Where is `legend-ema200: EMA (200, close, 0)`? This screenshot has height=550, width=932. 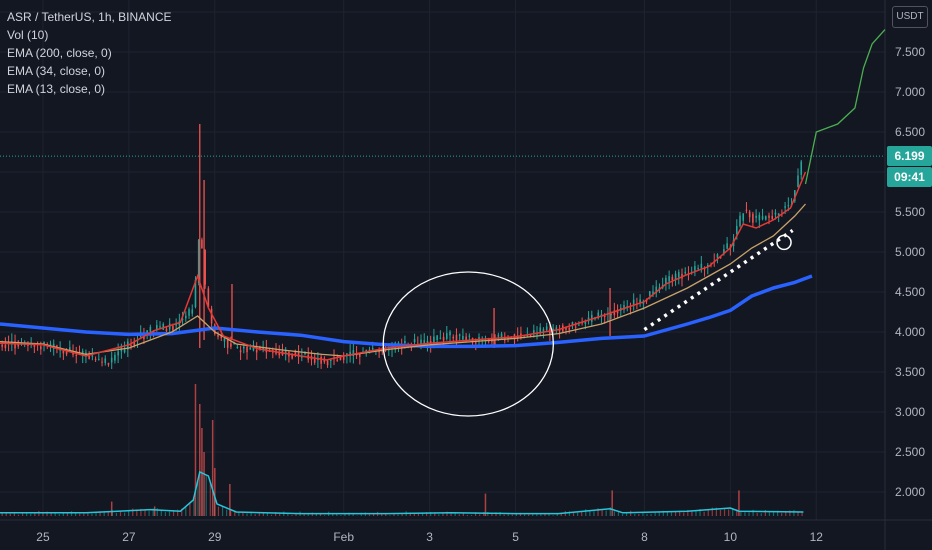
legend-ema200: EMA (200, close, 0) is located at coordinates (59, 53).